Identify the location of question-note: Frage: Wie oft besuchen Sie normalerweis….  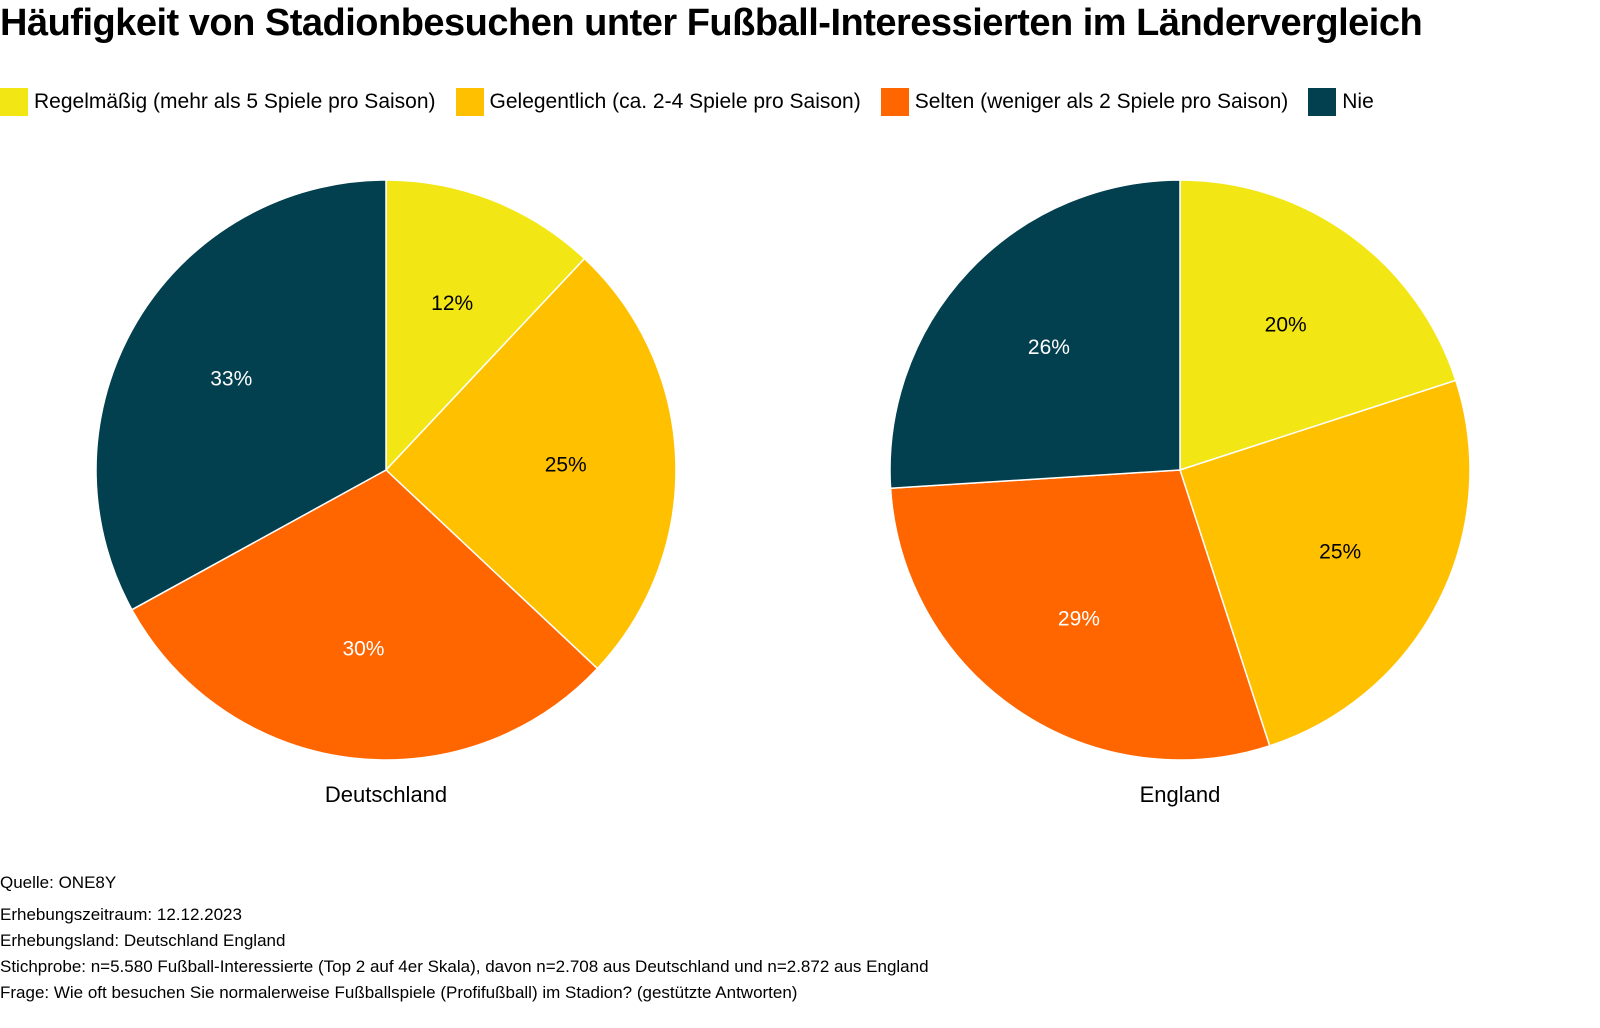
(399, 992).